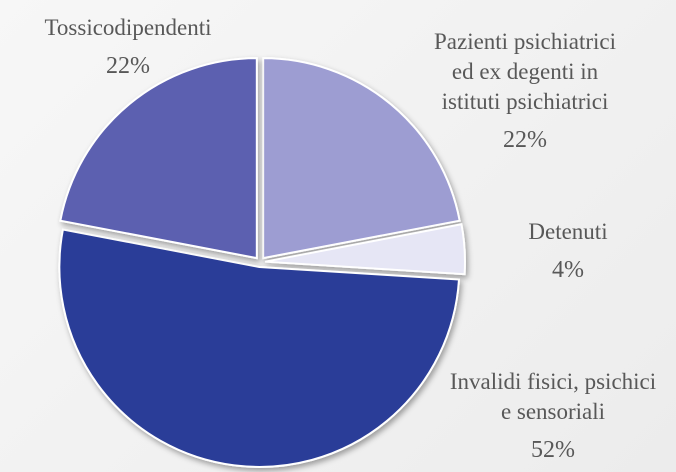 The image size is (676, 472). What do you see at coordinates (568, 270) in the screenshot?
I see `percent-label: 4%` at bounding box center [568, 270].